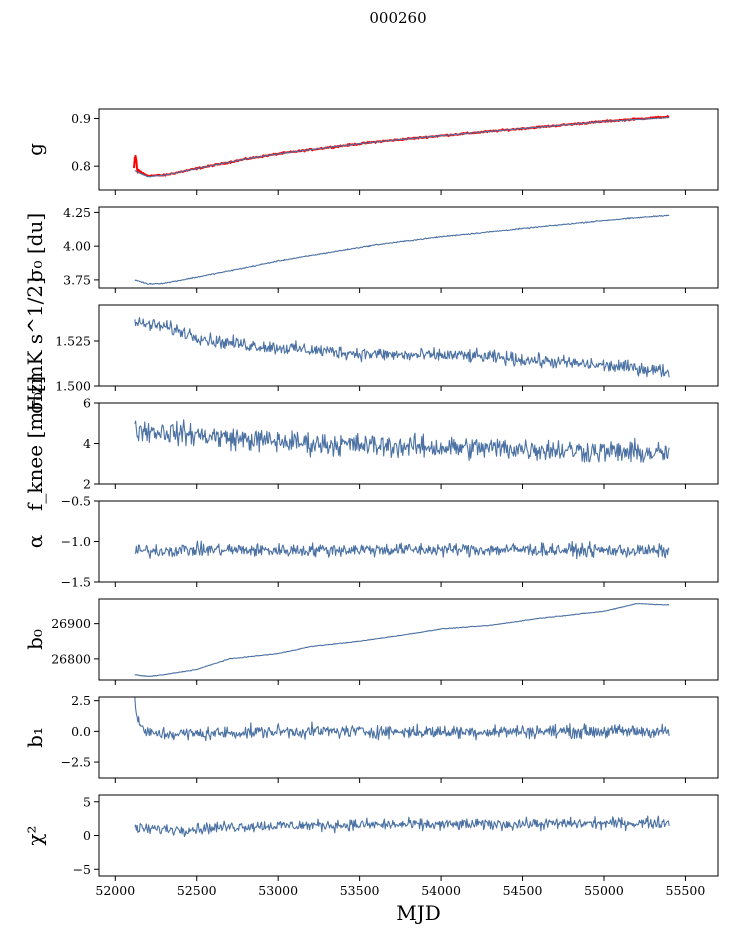 The height and width of the screenshot is (944, 729). I want to click on ylabel-sigma0_du: σ₀ [du], so click(35, 247).